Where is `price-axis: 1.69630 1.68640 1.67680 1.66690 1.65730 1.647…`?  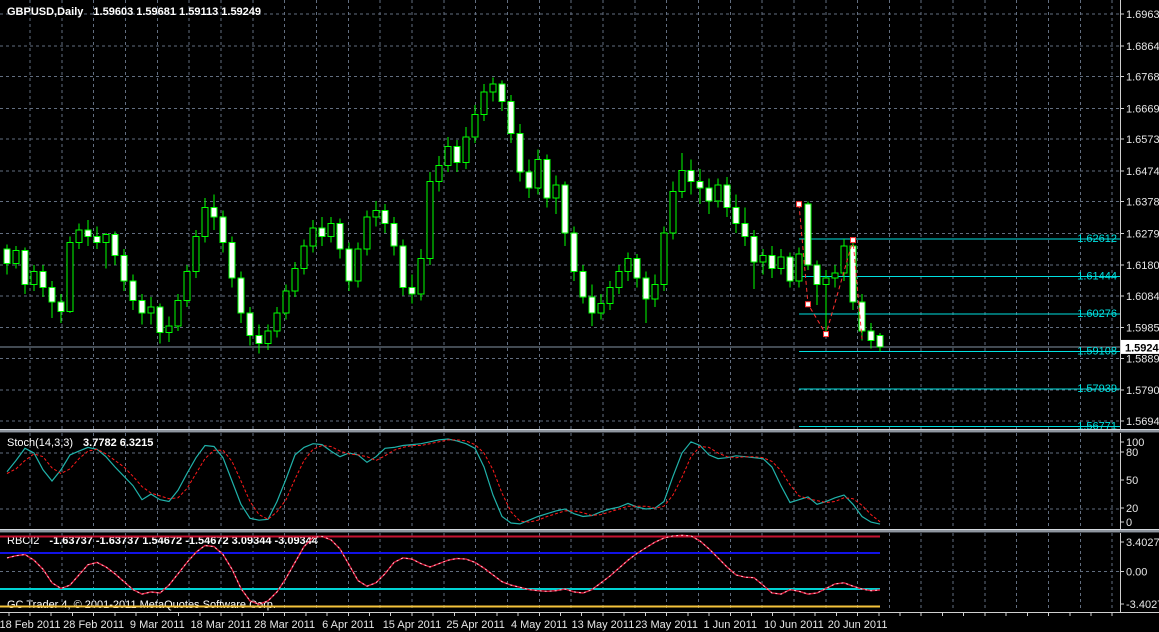
price-axis: 1.69630 1.68640 1.67680 1.66690 1.65730 1.647… is located at coordinates (1139, 306).